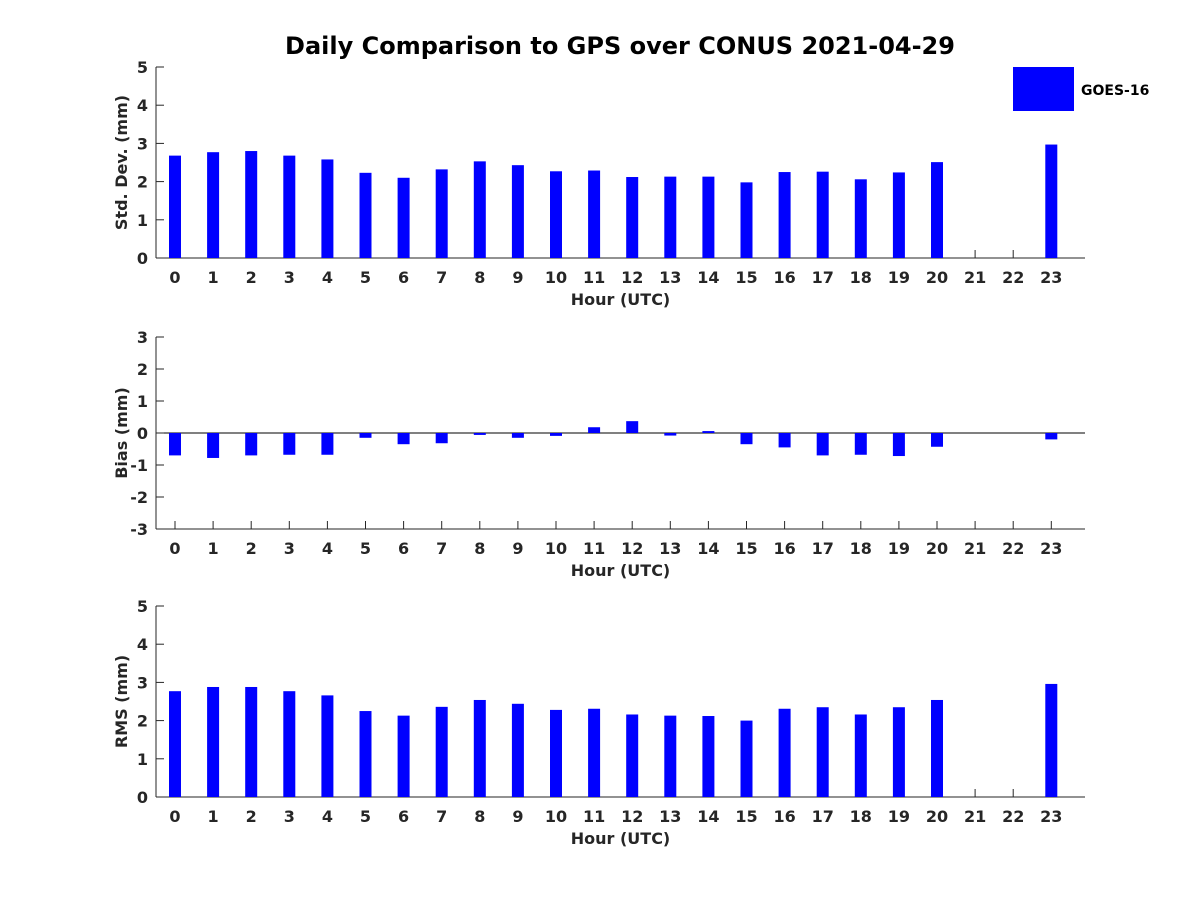  What do you see at coordinates (142, 797) in the screenshot?
I see `rms-y-tick-label: 0` at bounding box center [142, 797].